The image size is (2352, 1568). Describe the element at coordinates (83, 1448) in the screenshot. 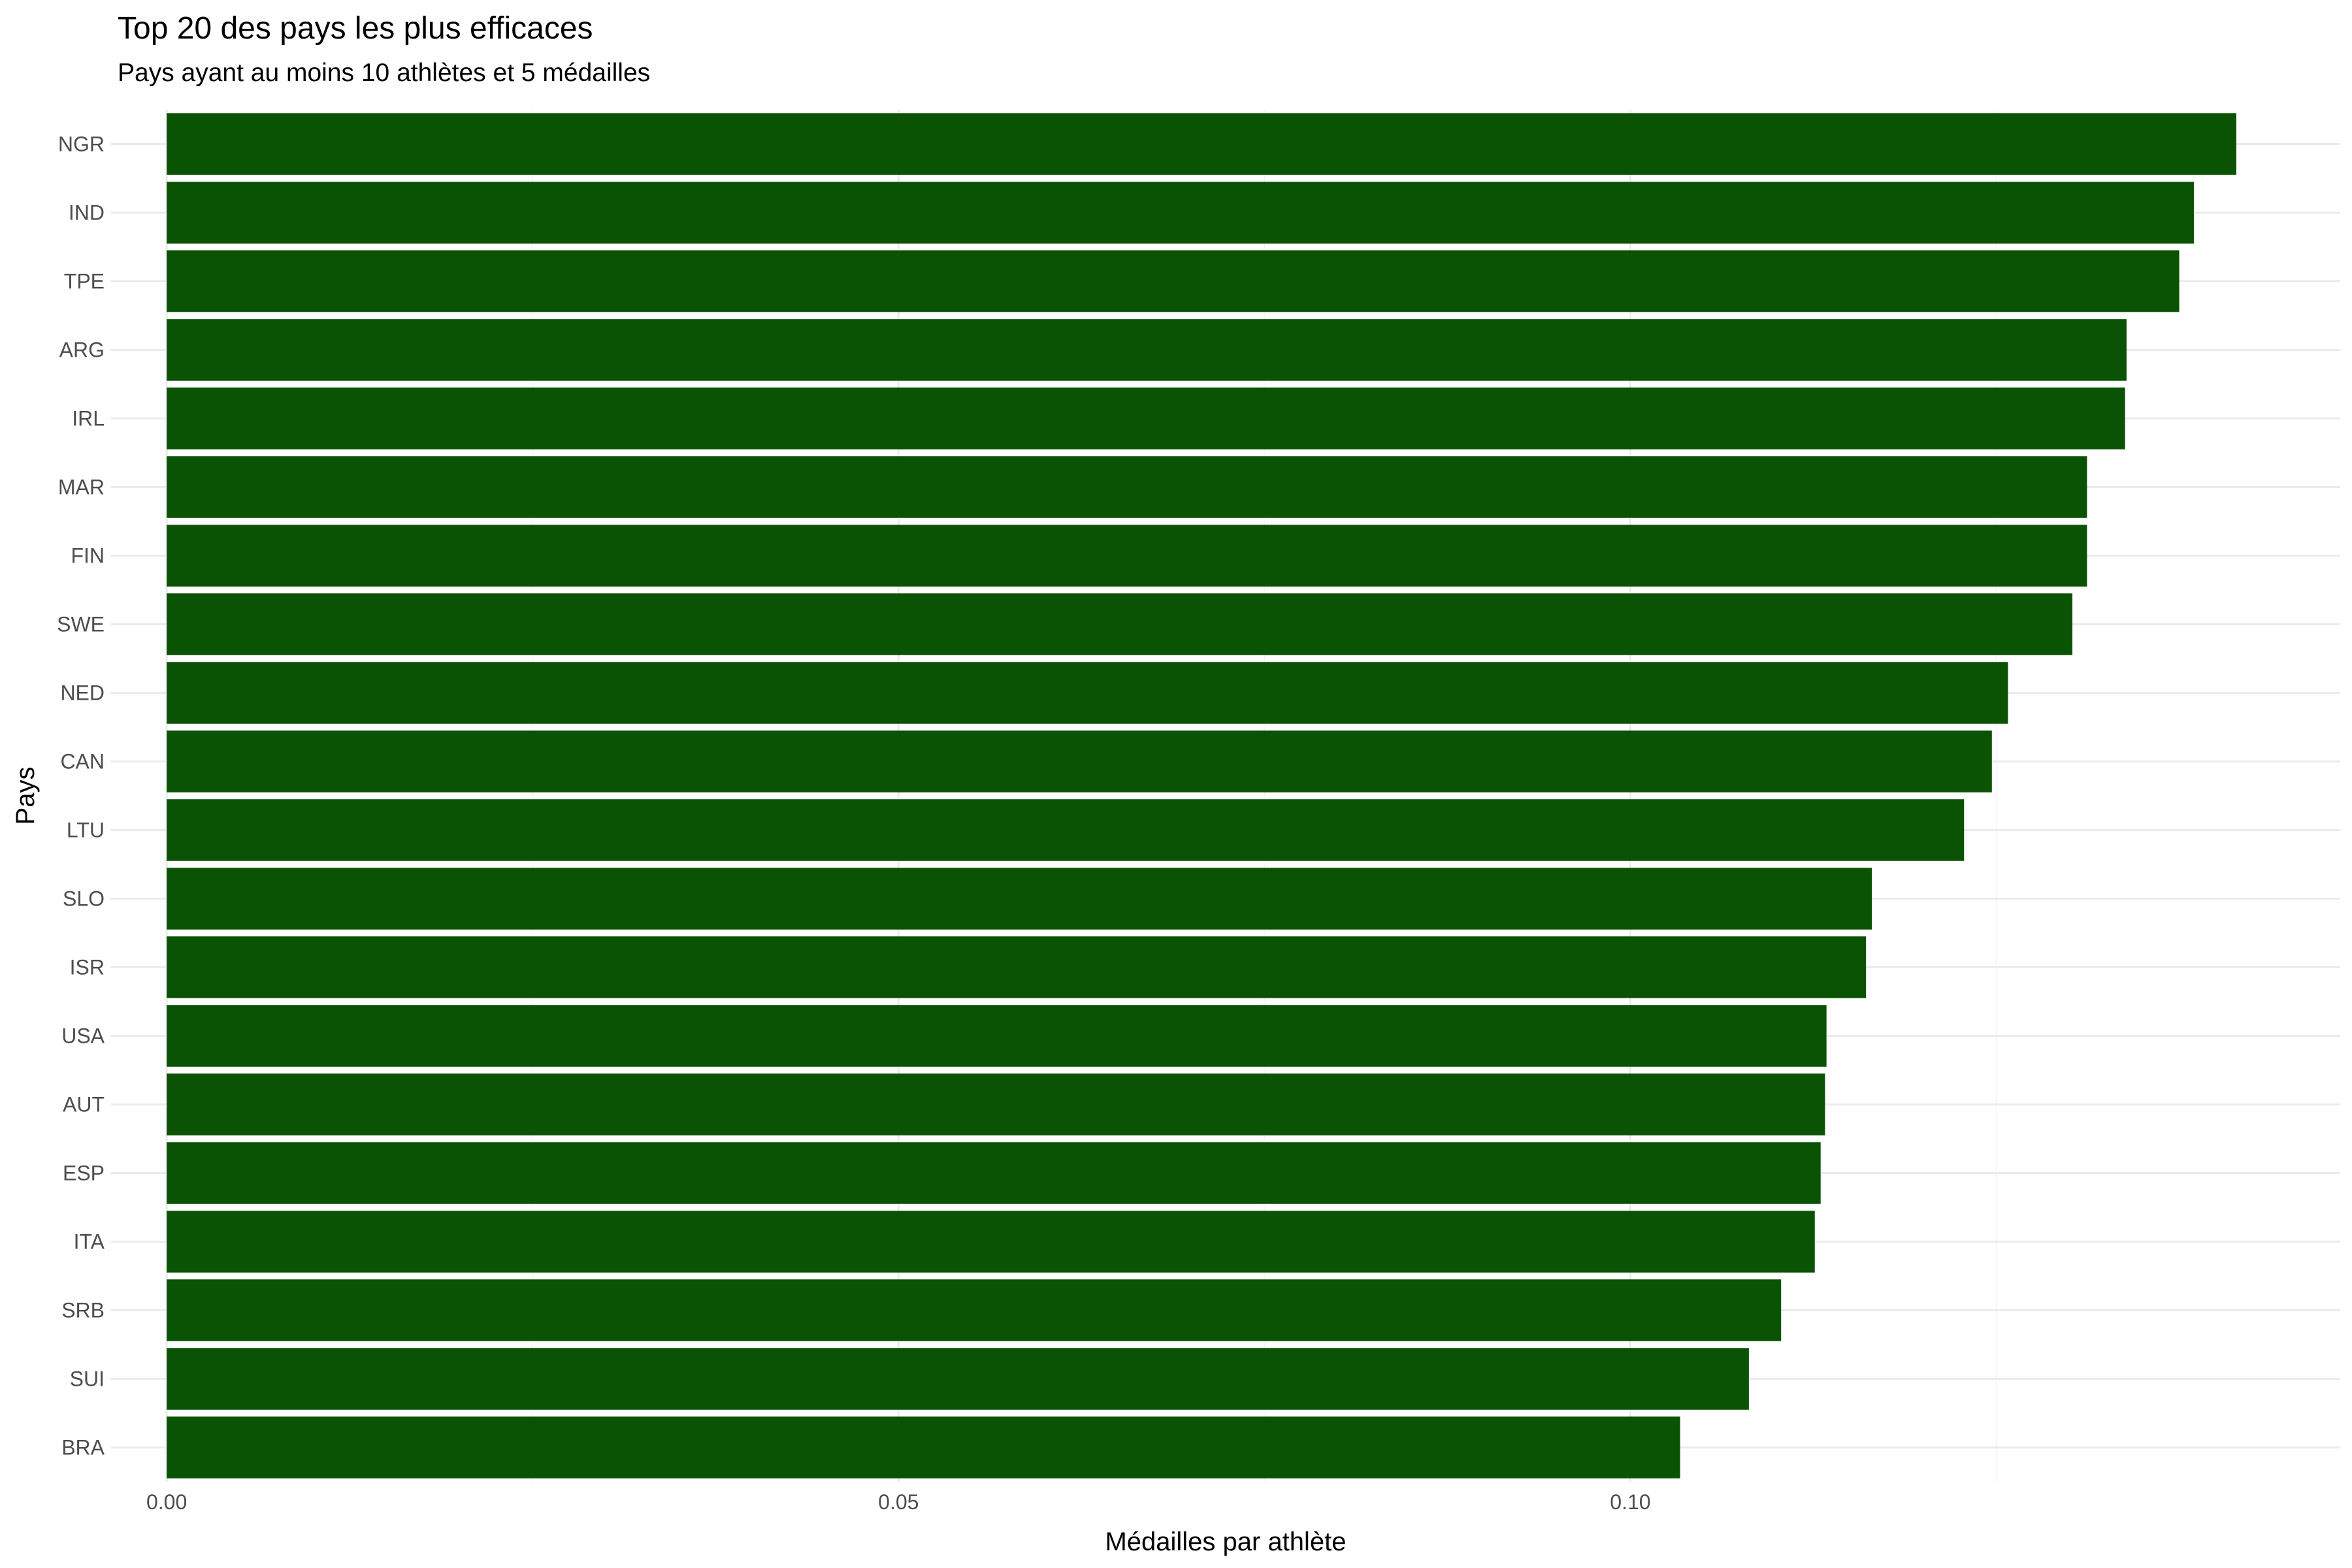

I see `y-tick-label: BRA` at that location.